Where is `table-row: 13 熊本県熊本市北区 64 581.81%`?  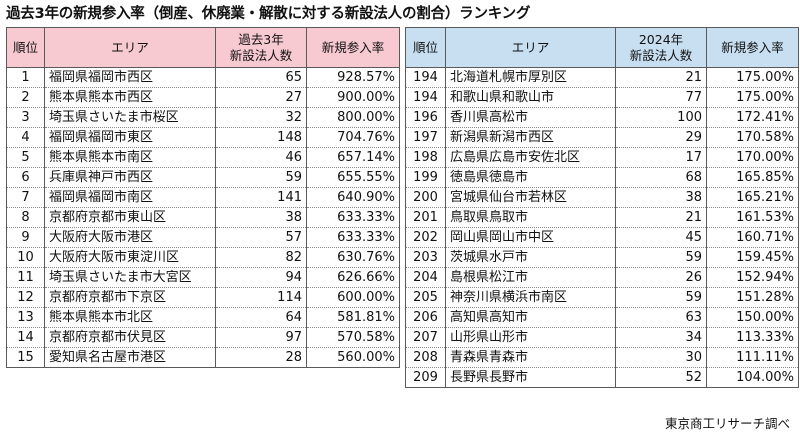 table-row: 13 熊本県熊本市北区 64 581.81% is located at coordinates (203, 317).